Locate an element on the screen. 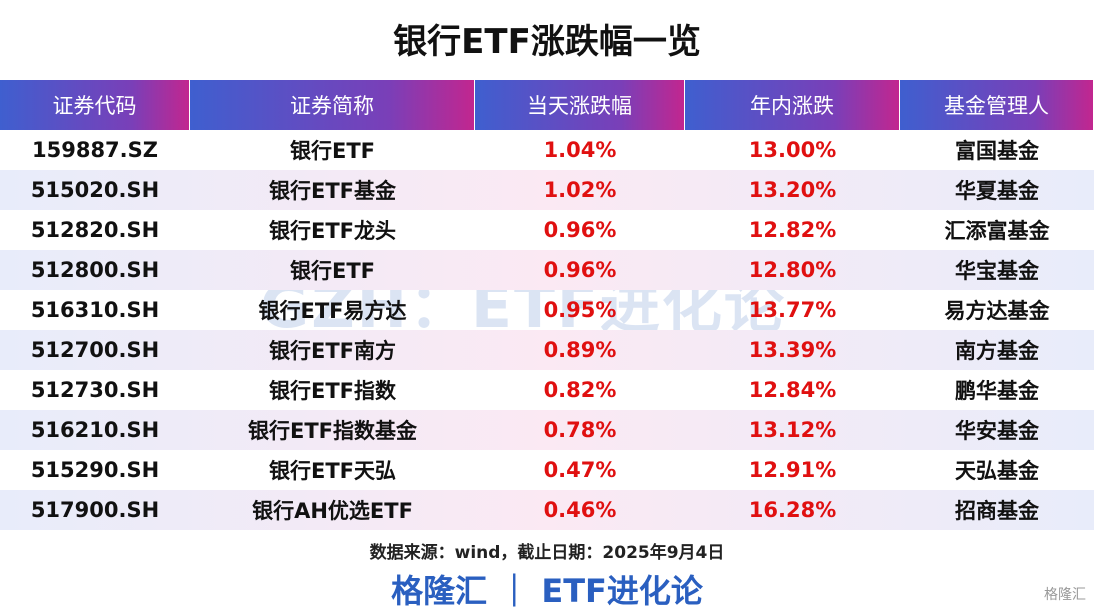 This screenshot has height=612, width=1094. table-cell: 0.95% is located at coordinates (580, 310).